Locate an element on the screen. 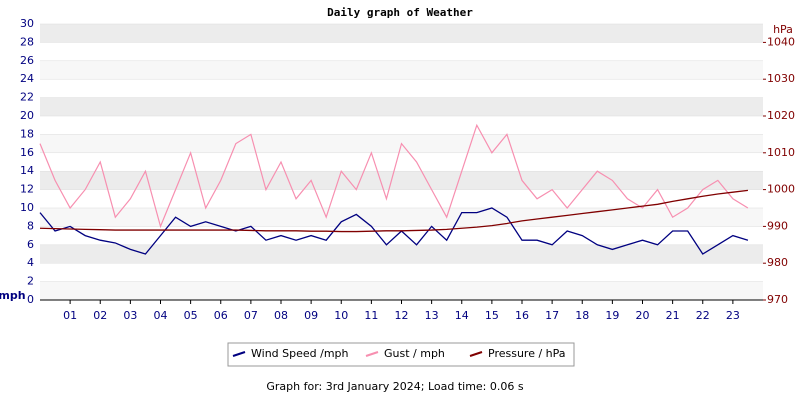 The image size is (800, 404). y-tick-label: 2 is located at coordinates (30, 281).